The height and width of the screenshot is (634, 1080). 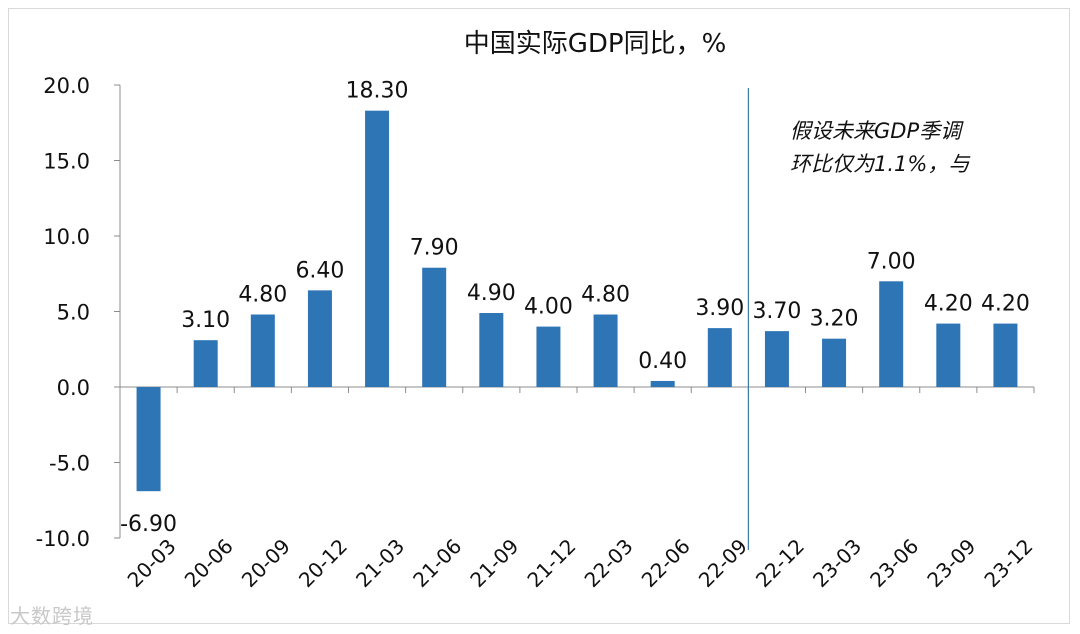 What do you see at coordinates (780, 563) in the screenshot?
I see `x-tick-label: 22-12` at bounding box center [780, 563].